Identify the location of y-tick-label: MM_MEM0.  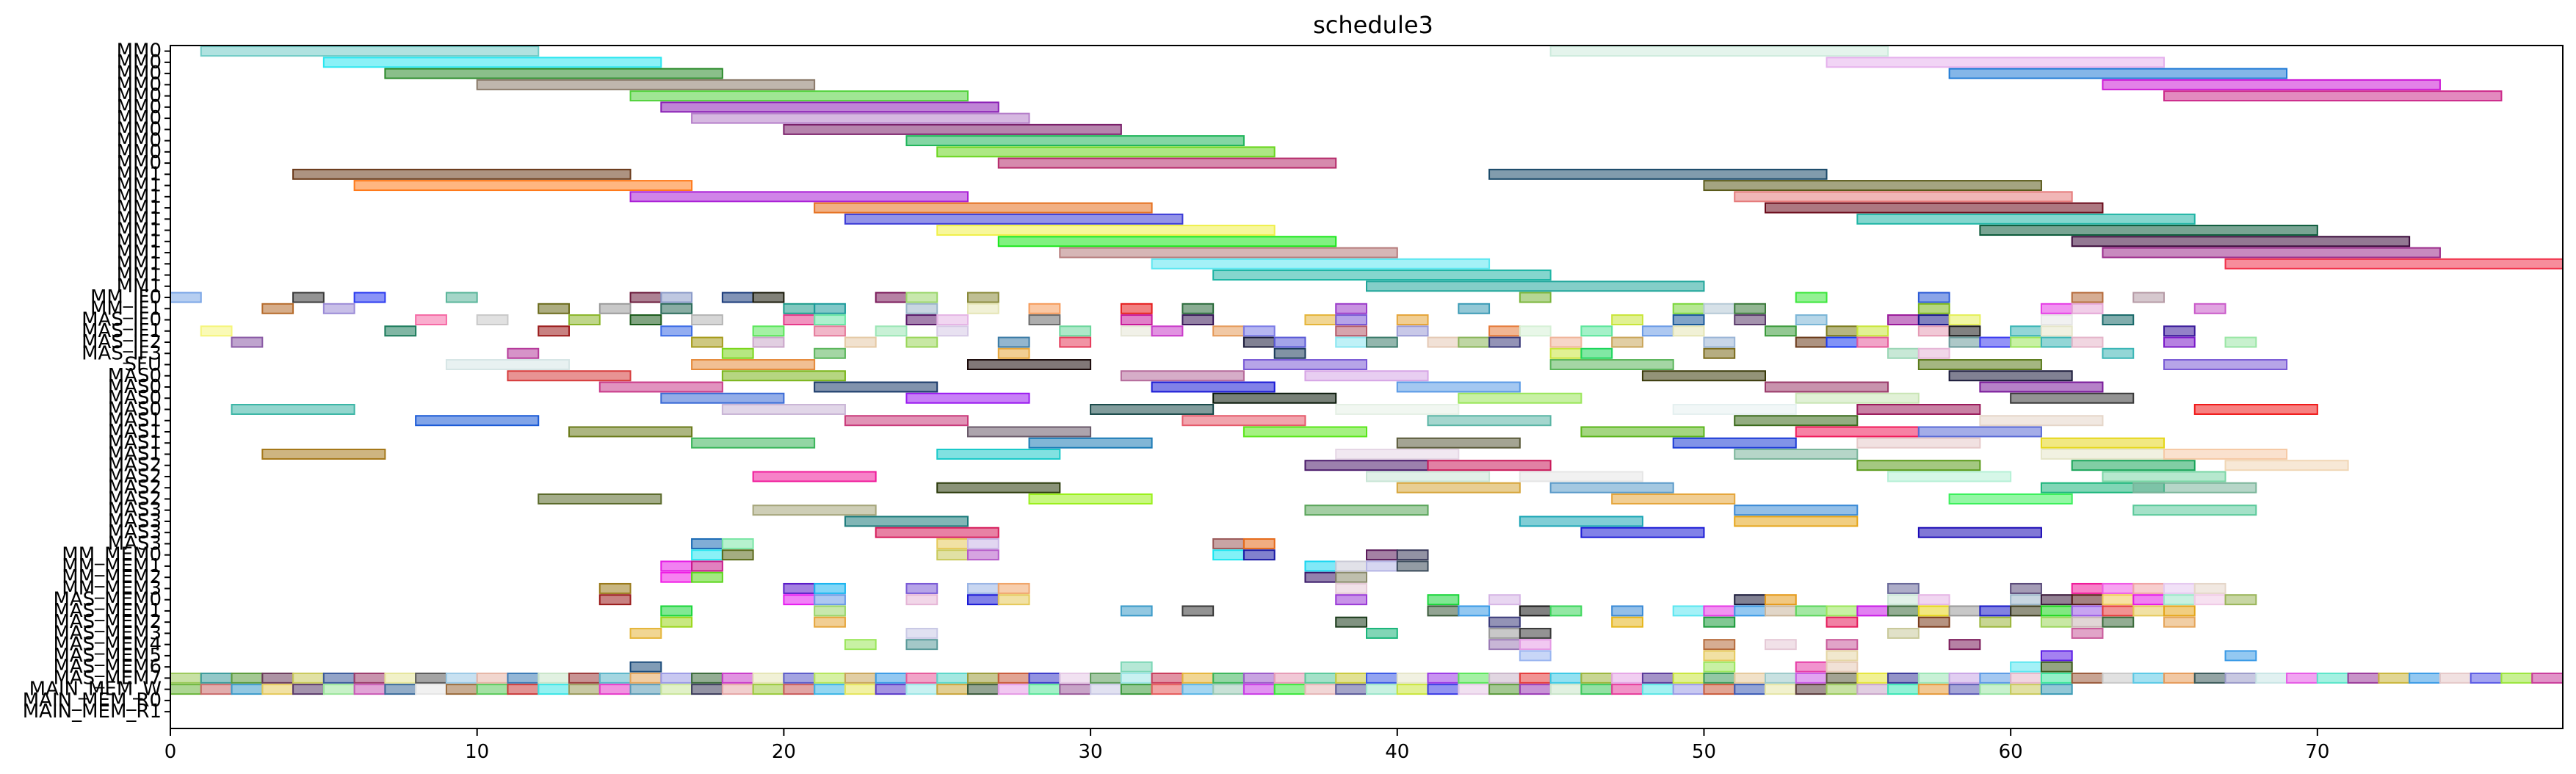
(112, 555).